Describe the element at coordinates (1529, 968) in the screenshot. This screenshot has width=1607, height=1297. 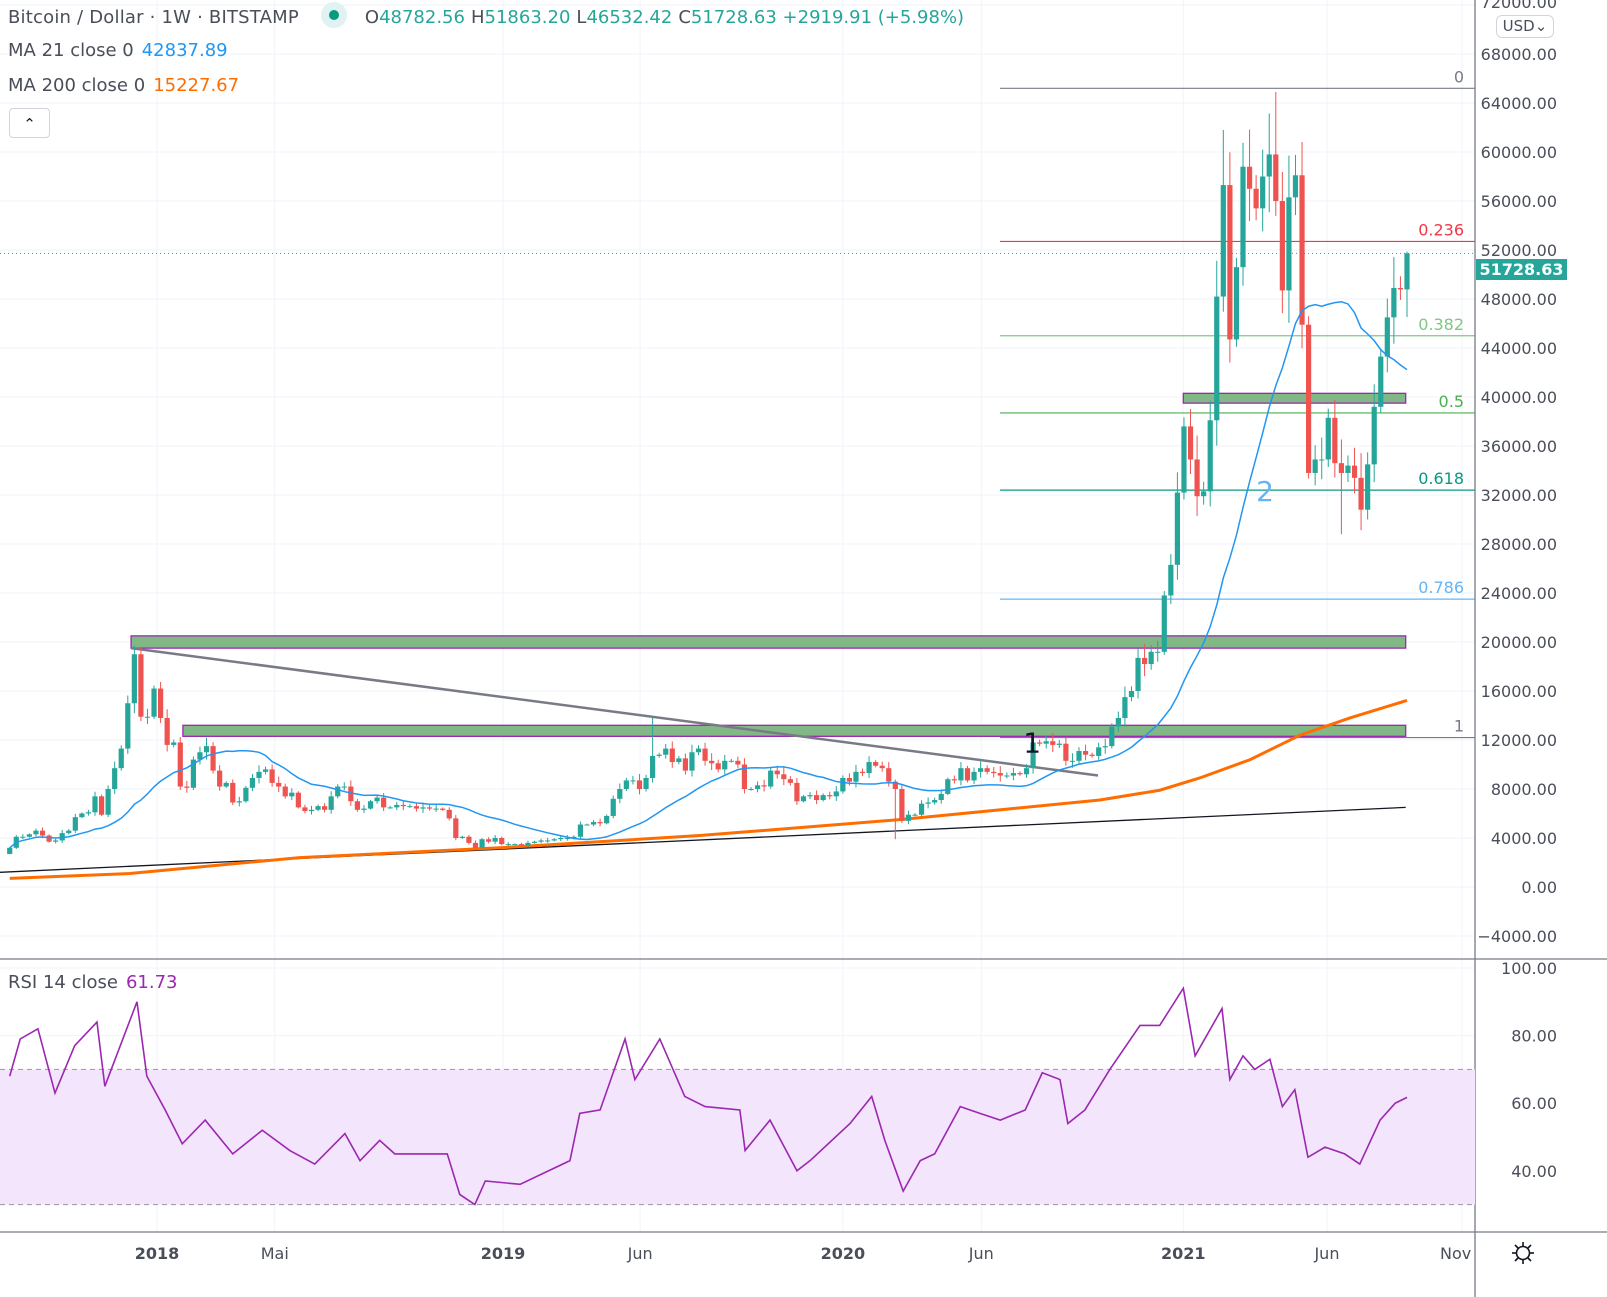
I see `rsi-axis-label: 100.00` at that location.